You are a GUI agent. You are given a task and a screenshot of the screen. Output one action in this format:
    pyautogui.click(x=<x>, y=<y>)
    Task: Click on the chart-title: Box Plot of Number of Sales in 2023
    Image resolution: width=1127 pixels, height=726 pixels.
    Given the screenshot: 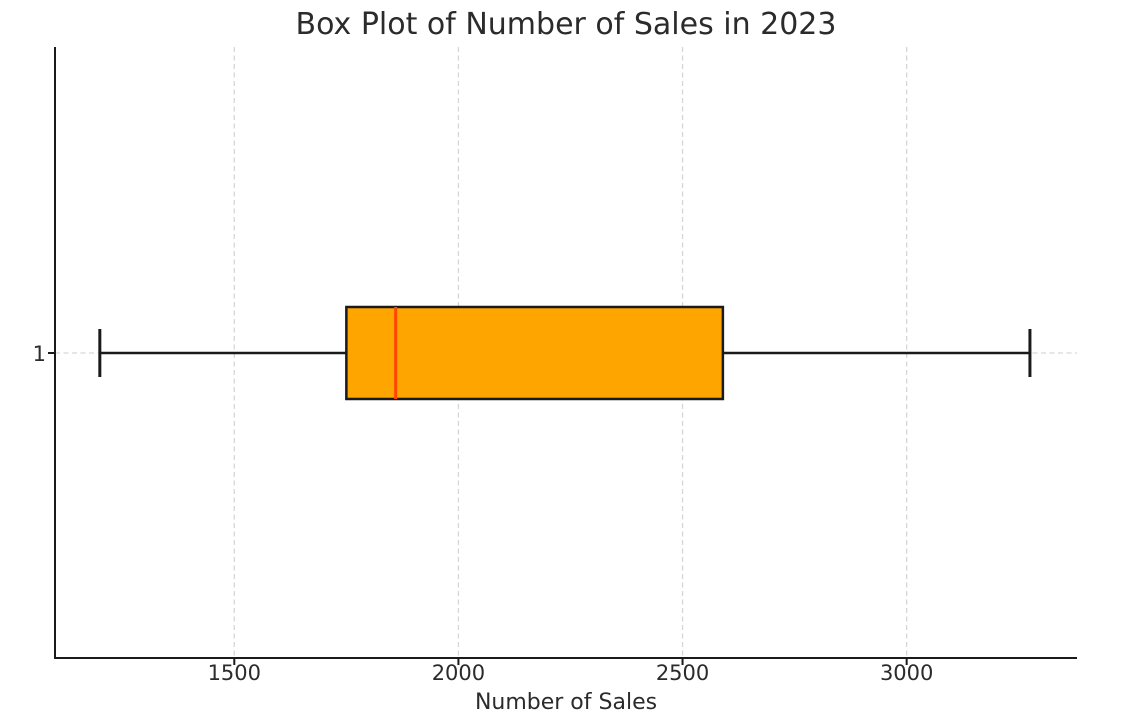 What is the action you would take?
    pyautogui.click(x=566, y=24)
    